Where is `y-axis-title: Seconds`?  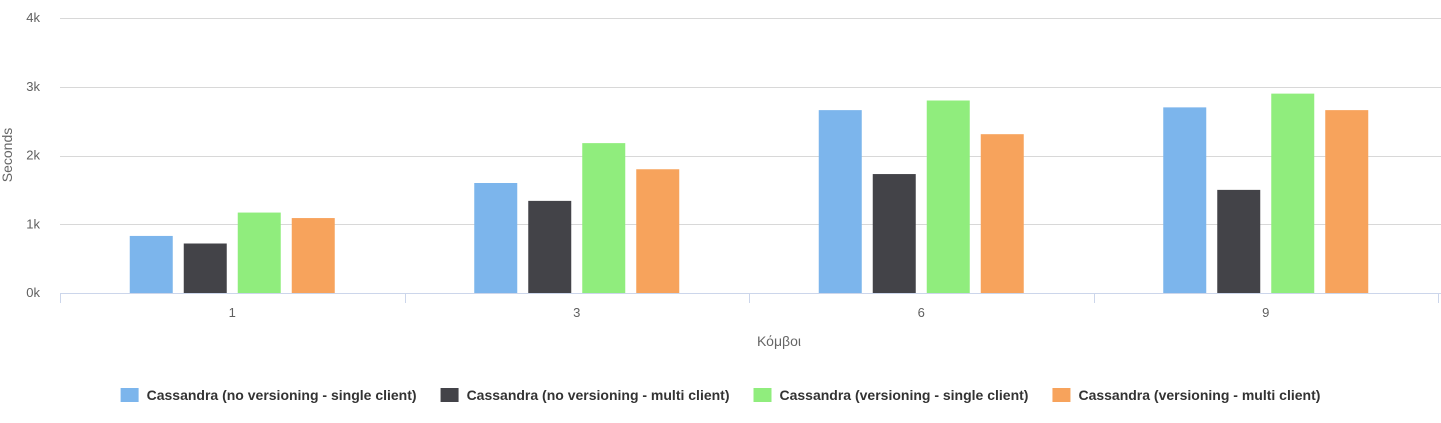 y-axis-title: Seconds is located at coordinates (7, 155).